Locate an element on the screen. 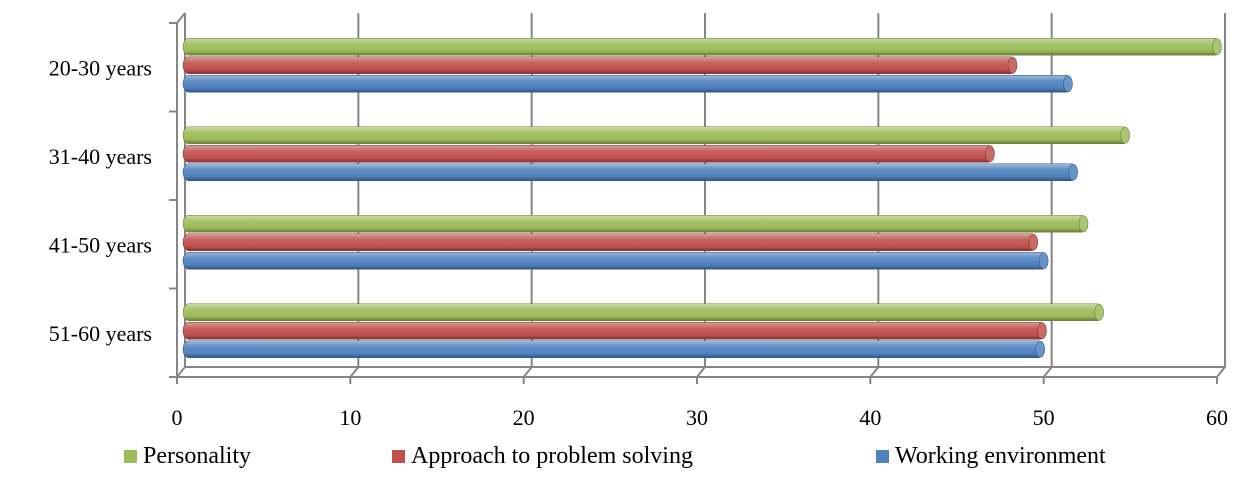 Image resolution: width=1234 pixels, height=502 pixels. legend-label: Working environment is located at coordinates (1000, 456).